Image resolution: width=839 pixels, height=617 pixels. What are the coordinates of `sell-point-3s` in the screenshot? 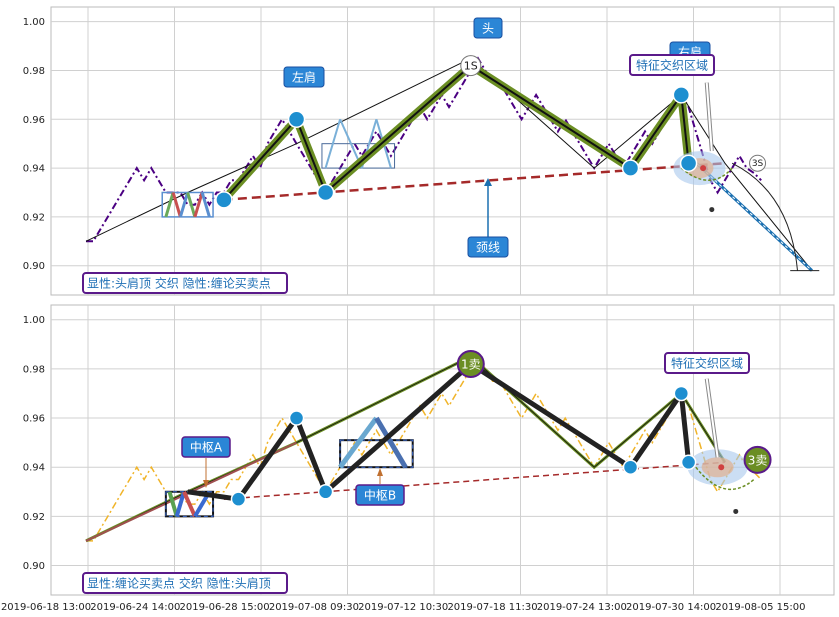 It's located at (758, 163).